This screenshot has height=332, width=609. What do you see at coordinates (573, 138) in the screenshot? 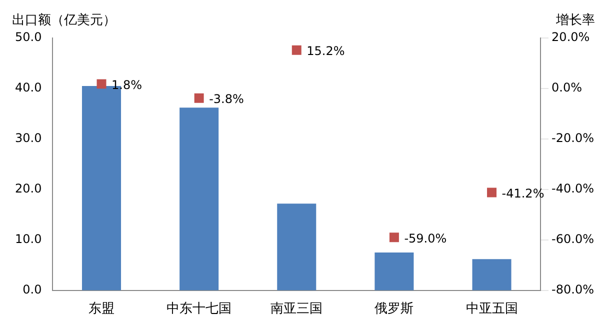
I see `y2-tick-label: -20.0%` at bounding box center [573, 138].